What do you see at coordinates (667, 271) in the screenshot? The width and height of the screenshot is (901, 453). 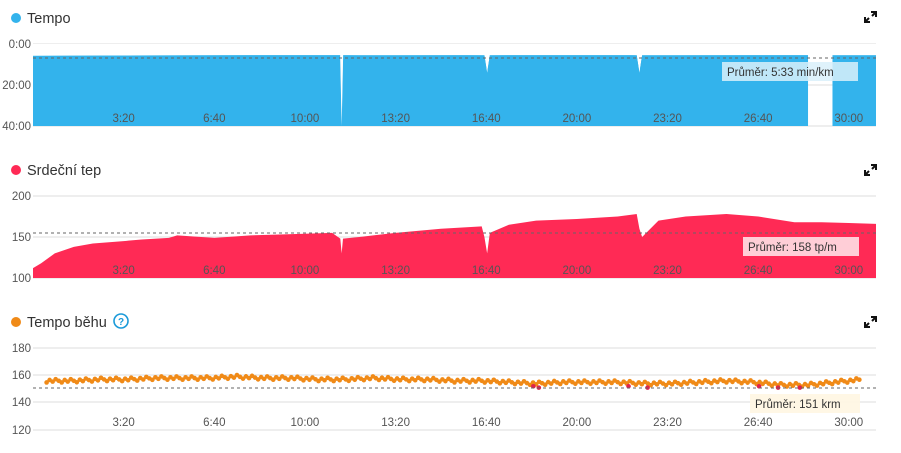 I see `heart-x-tick-label: 23:20` at bounding box center [667, 271].